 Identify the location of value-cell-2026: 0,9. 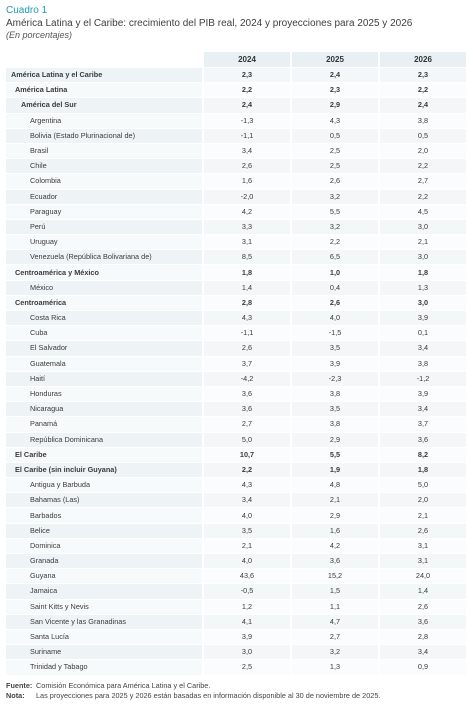
(422, 668).